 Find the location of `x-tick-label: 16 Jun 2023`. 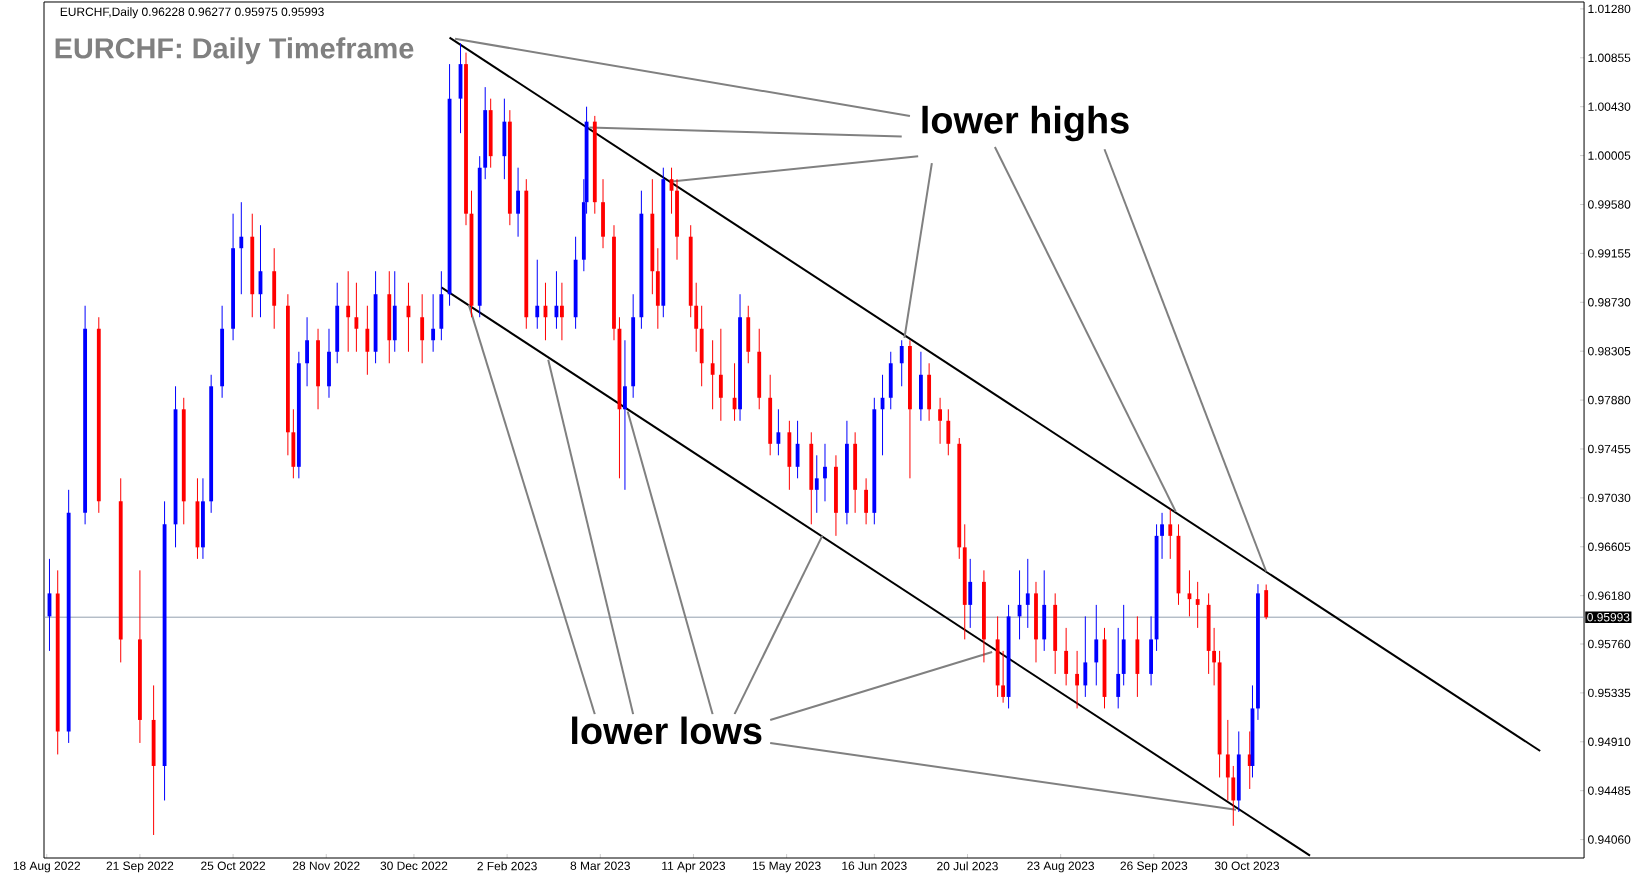

x-tick-label: 16 Jun 2023 is located at coordinates (874, 865).